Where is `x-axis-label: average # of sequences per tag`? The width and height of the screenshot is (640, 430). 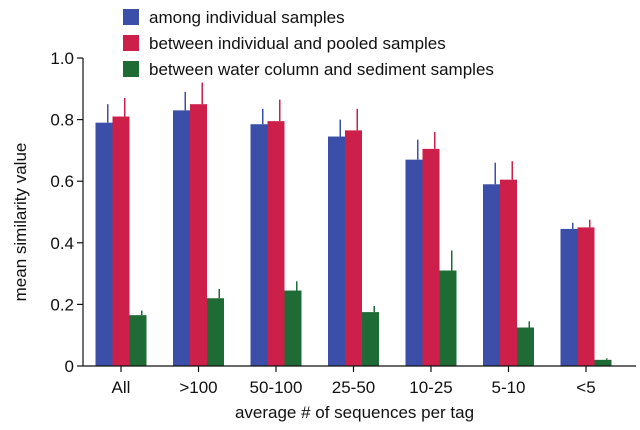
x-axis-label: average # of sequences per tag is located at coordinates (354, 412).